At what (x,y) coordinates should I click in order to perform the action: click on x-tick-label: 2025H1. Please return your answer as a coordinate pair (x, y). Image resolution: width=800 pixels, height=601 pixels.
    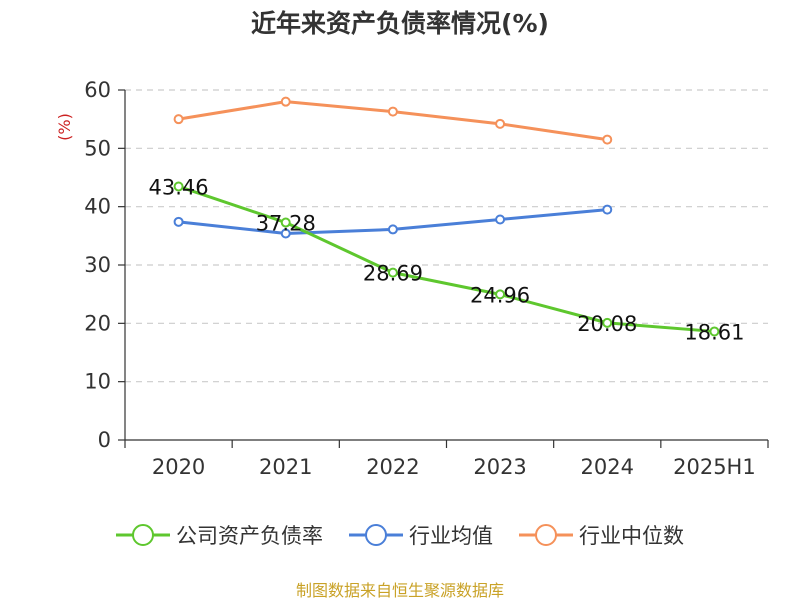
    Looking at the image, I should click on (714, 467).